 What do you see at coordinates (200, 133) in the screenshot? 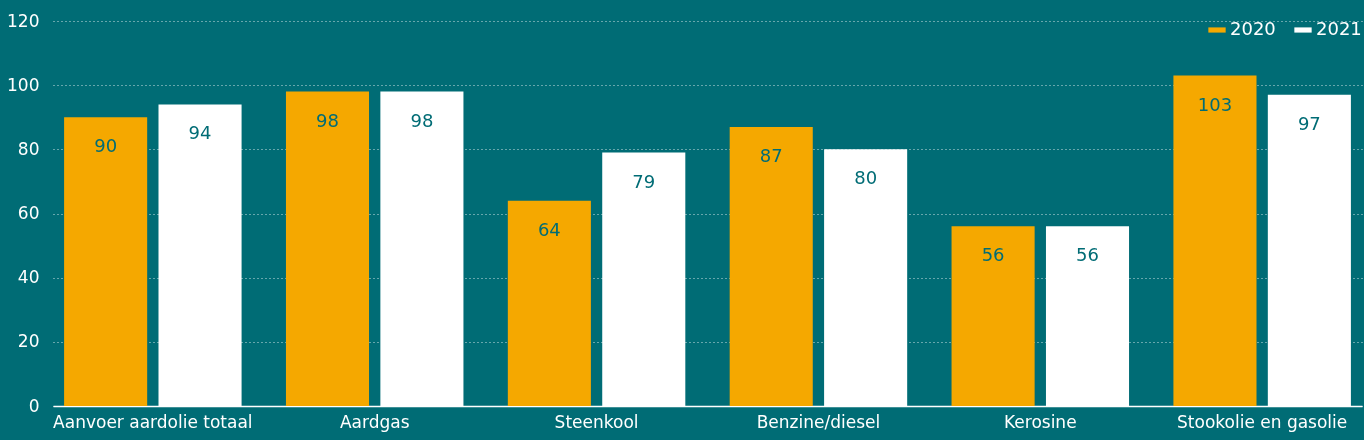
I see `data-label: 94` at bounding box center [200, 133].